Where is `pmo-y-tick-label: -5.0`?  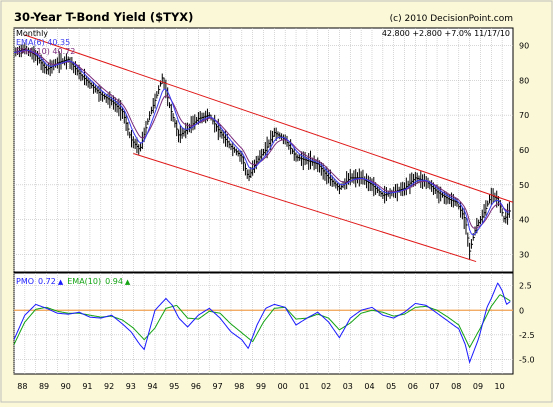
pmo-y-tick-label: -5.0 is located at coordinates (527, 359).